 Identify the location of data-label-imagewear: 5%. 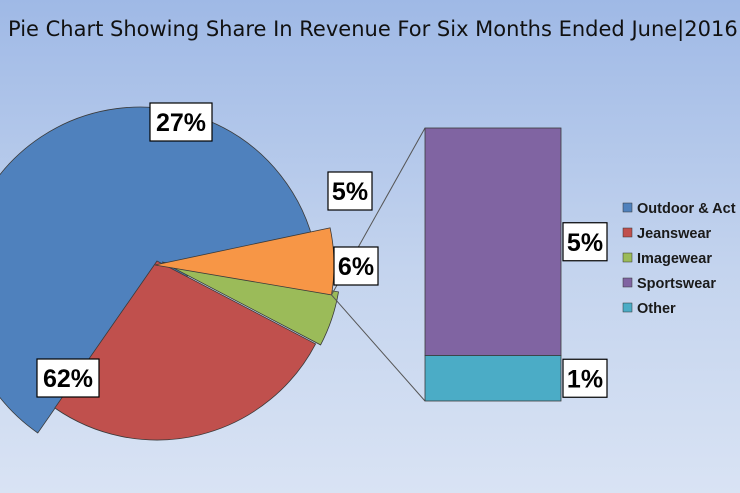
(350, 191).